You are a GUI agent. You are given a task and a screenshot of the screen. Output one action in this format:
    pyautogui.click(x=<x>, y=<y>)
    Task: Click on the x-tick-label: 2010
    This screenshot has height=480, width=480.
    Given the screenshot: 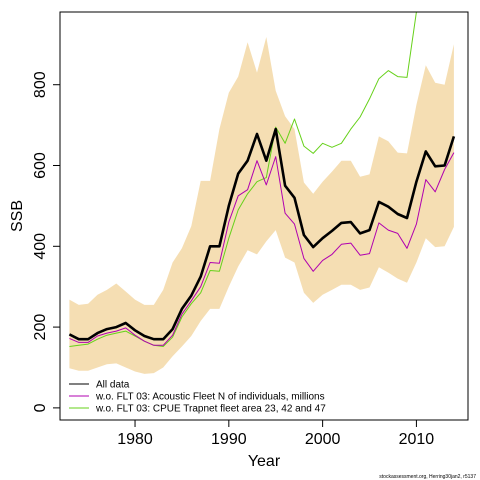 What is the action you would take?
    pyautogui.click(x=417, y=439)
    